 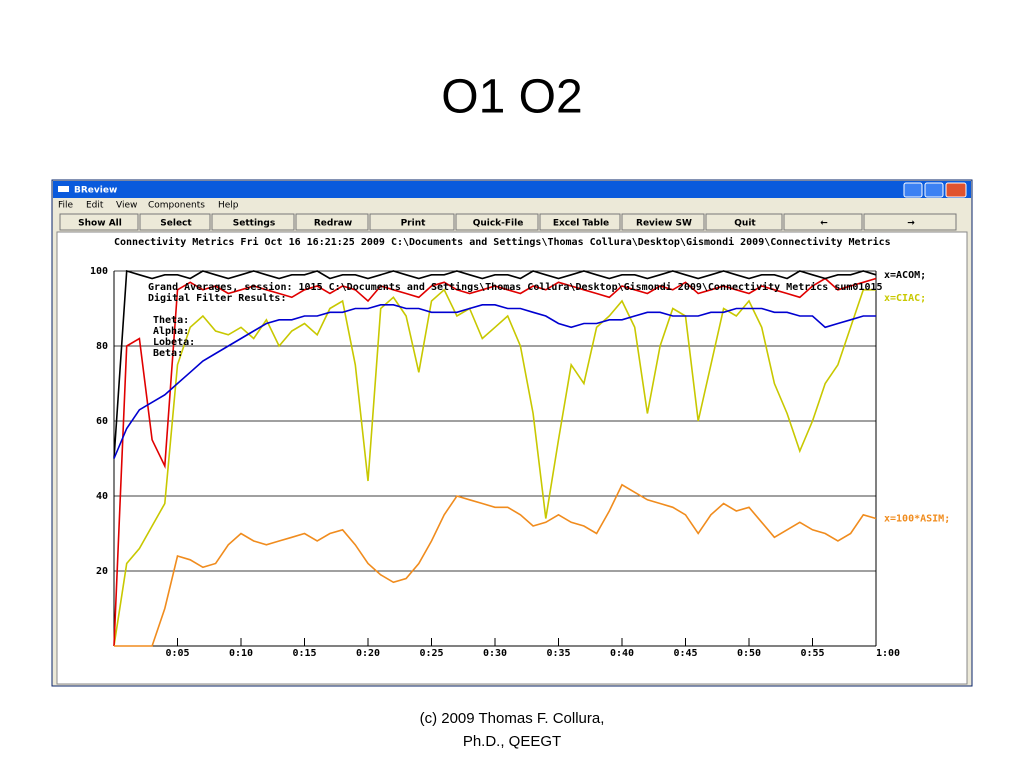 I want to click on y-tick-label: 60, so click(x=102, y=421).